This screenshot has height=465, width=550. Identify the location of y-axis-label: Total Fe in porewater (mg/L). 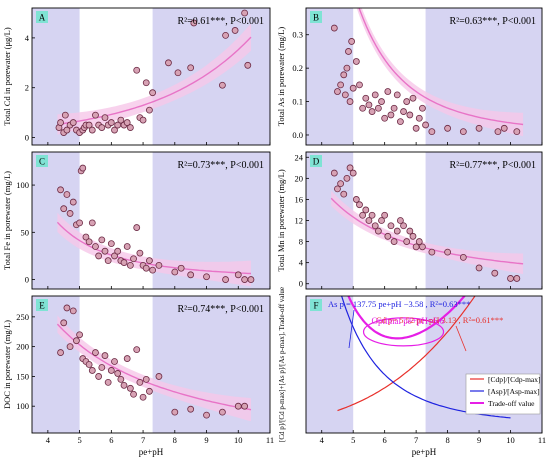
(7, 220).